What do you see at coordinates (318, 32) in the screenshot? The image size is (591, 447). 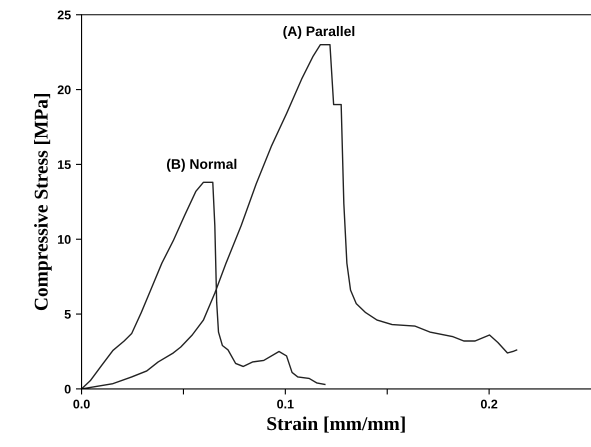 I see `annotation: (A) Parallel` at bounding box center [318, 32].